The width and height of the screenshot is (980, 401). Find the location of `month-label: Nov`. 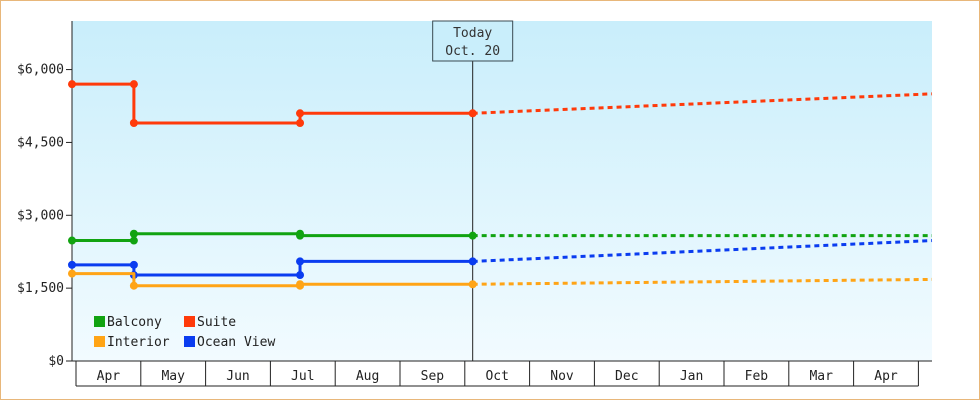

month-label: Nov is located at coordinates (562, 376).